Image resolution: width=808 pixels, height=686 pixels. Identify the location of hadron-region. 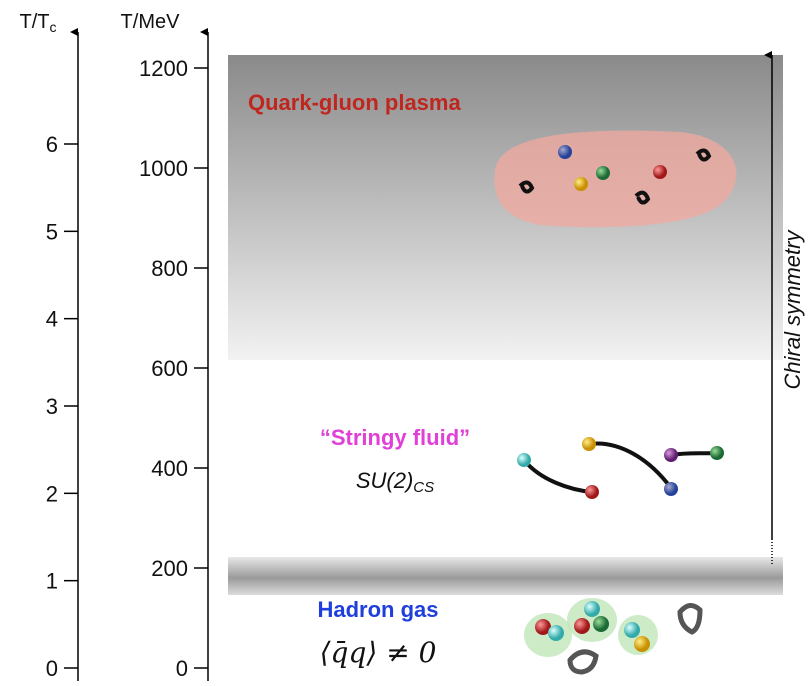
(505, 576).